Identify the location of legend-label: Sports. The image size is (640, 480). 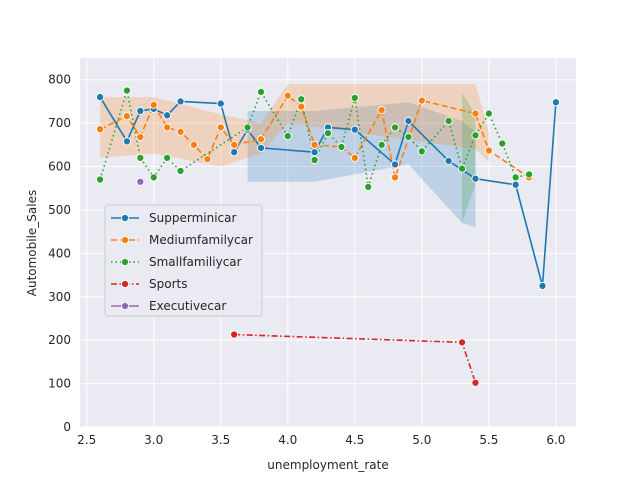
(168, 284).